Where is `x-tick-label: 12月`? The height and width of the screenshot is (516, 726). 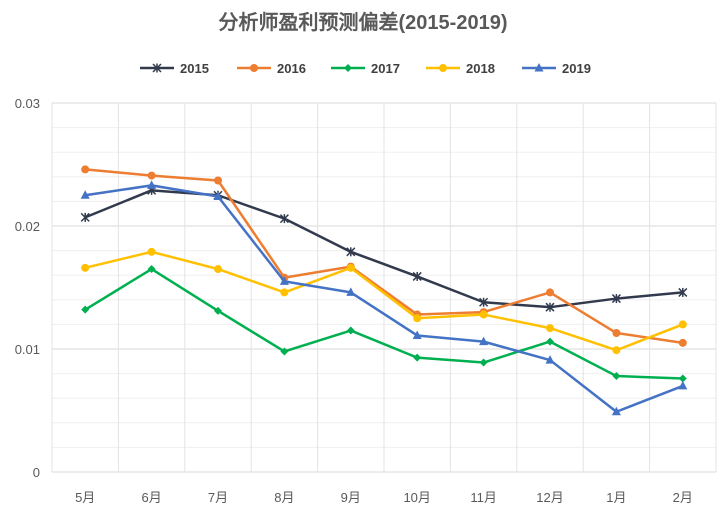 x-tick-label: 12月 is located at coordinates (549, 497).